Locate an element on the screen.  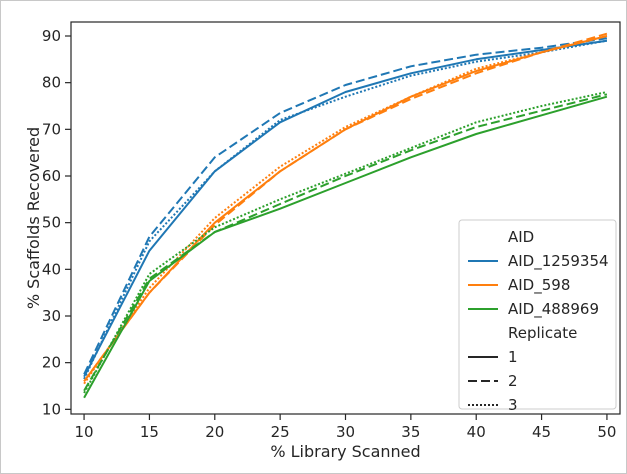
y-tick-label: 10 is located at coordinates (51, 409).